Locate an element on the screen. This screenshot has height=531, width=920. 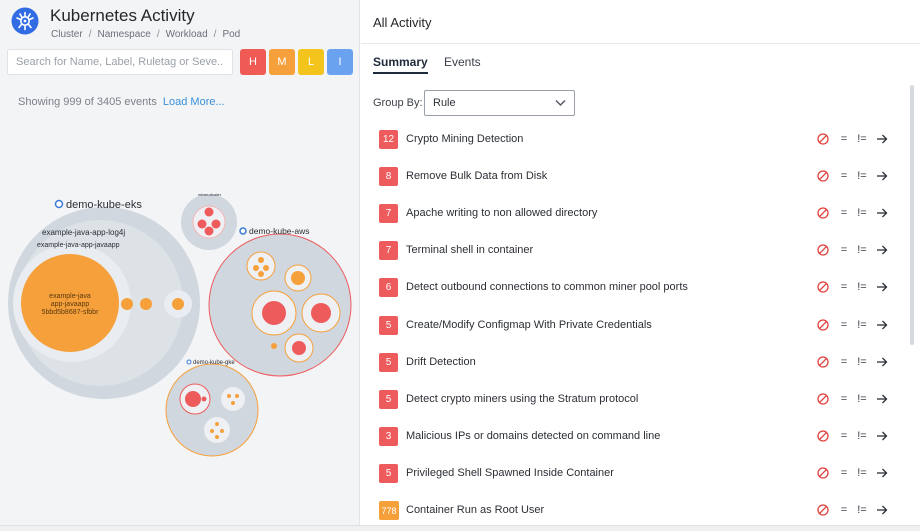
rule-name: Crypto Mining Detection is located at coordinates (465, 139).